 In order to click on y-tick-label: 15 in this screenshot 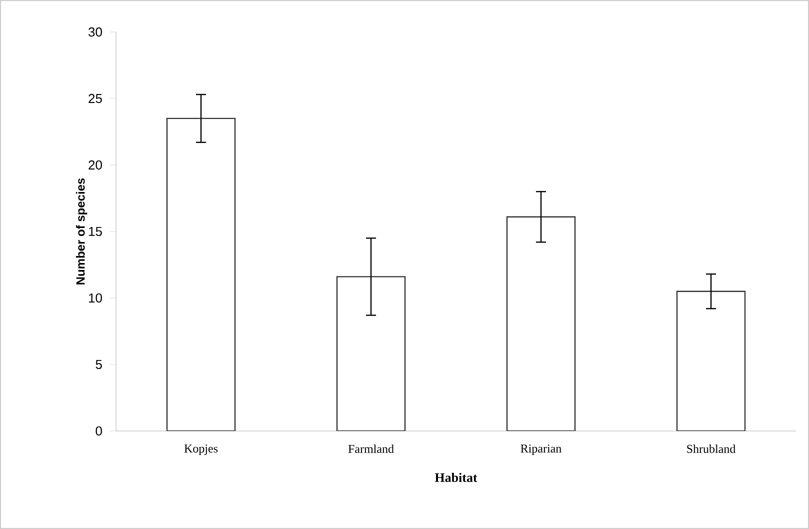, I will do `click(95, 231)`.